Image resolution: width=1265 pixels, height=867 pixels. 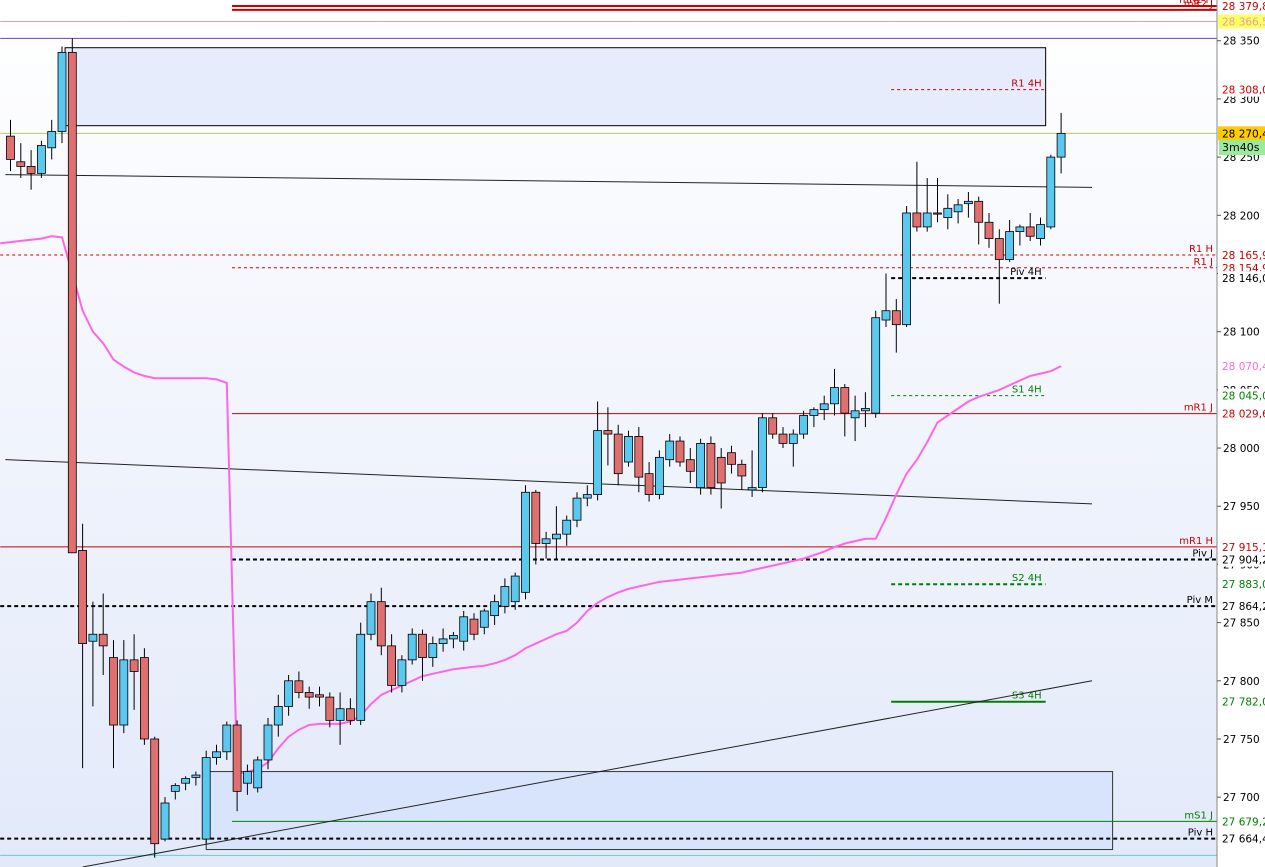 What do you see at coordinates (1243, 548) in the screenshot?
I see `price-tag: 27 915,1` at bounding box center [1243, 548].